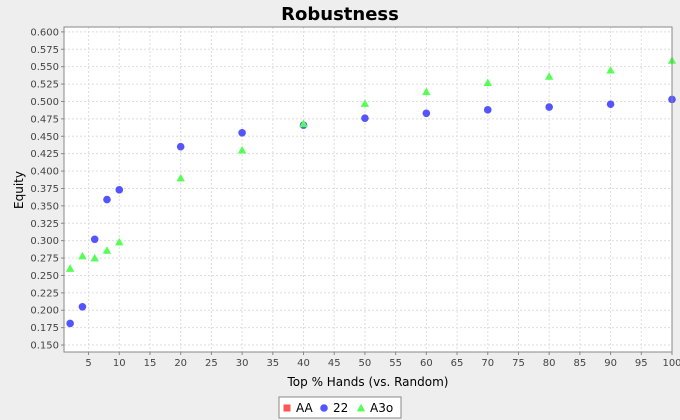 The width and height of the screenshot is (680, 420). I want to click on y-tick-label: 0.375, so click(44, 189).